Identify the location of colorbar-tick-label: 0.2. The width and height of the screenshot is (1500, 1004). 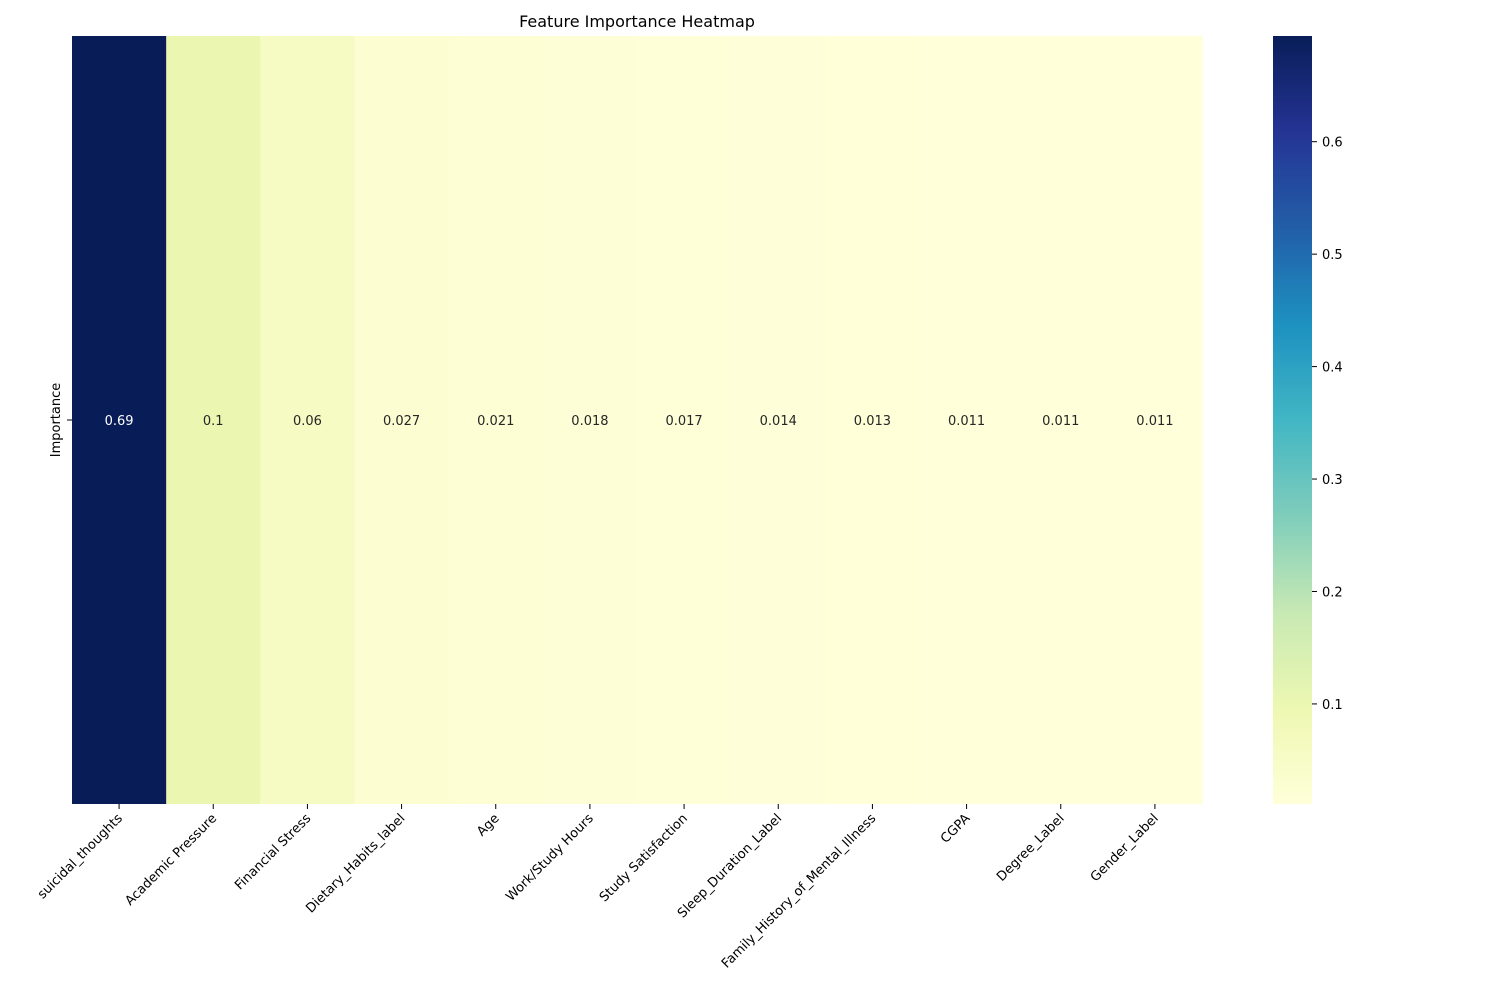
(1332, 592).